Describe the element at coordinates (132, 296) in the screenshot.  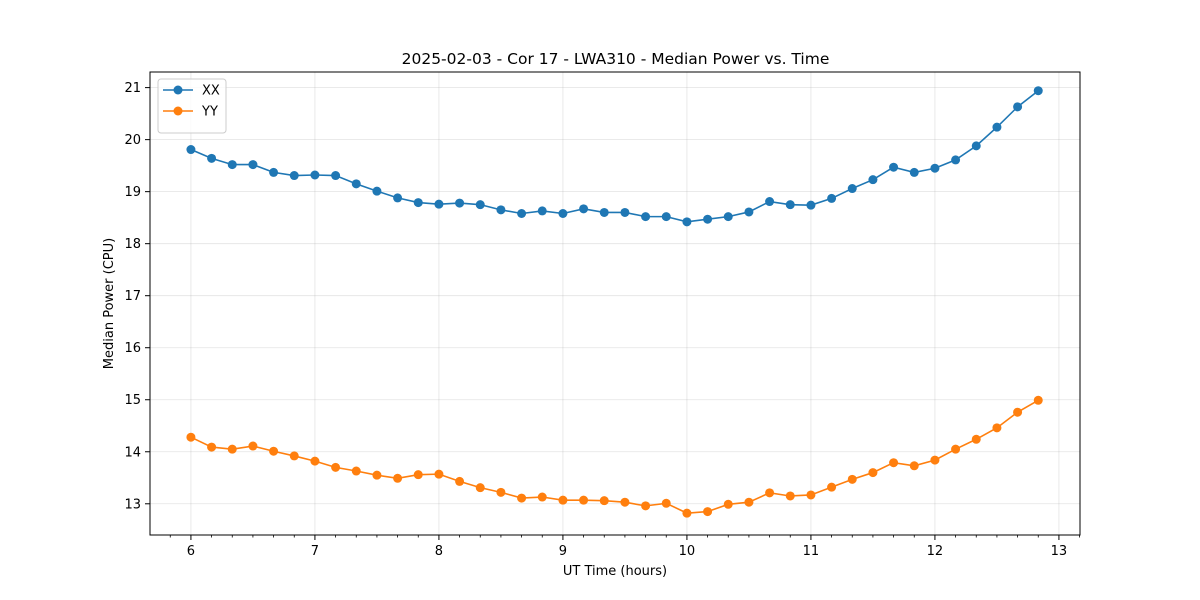
I see `y-tick-label: 17` at that location.